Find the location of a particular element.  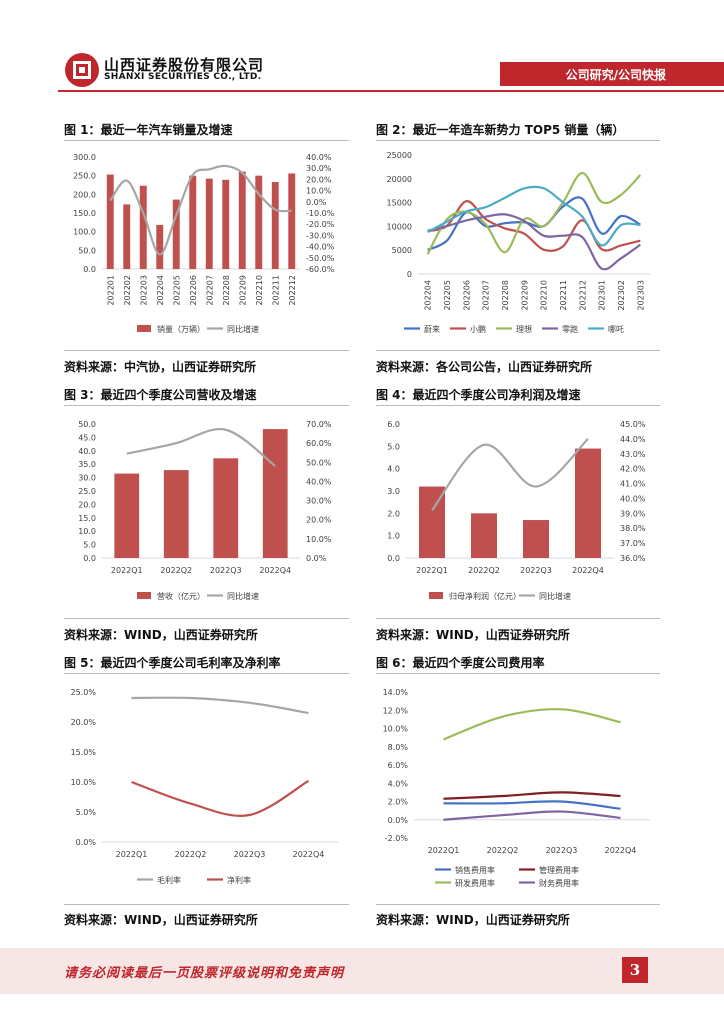

y-tick-label: -2.0% is located at coordinates (397, 838).